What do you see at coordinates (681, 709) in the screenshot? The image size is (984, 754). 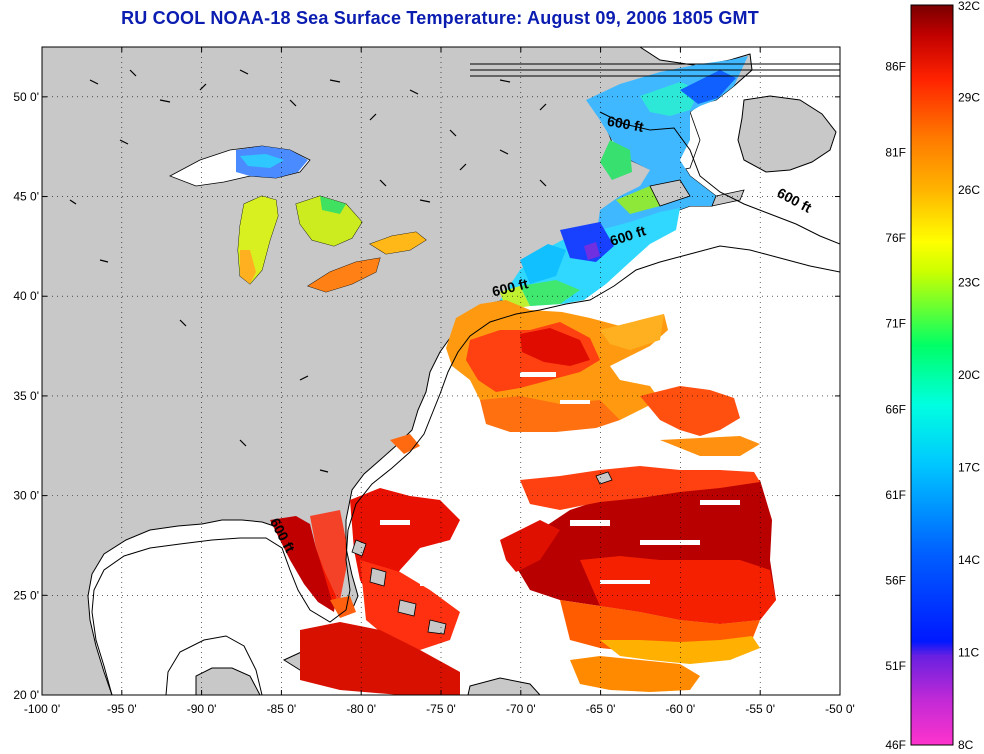 I see `lon-tick-label: -60 0'` at bounding box center [681, 709].